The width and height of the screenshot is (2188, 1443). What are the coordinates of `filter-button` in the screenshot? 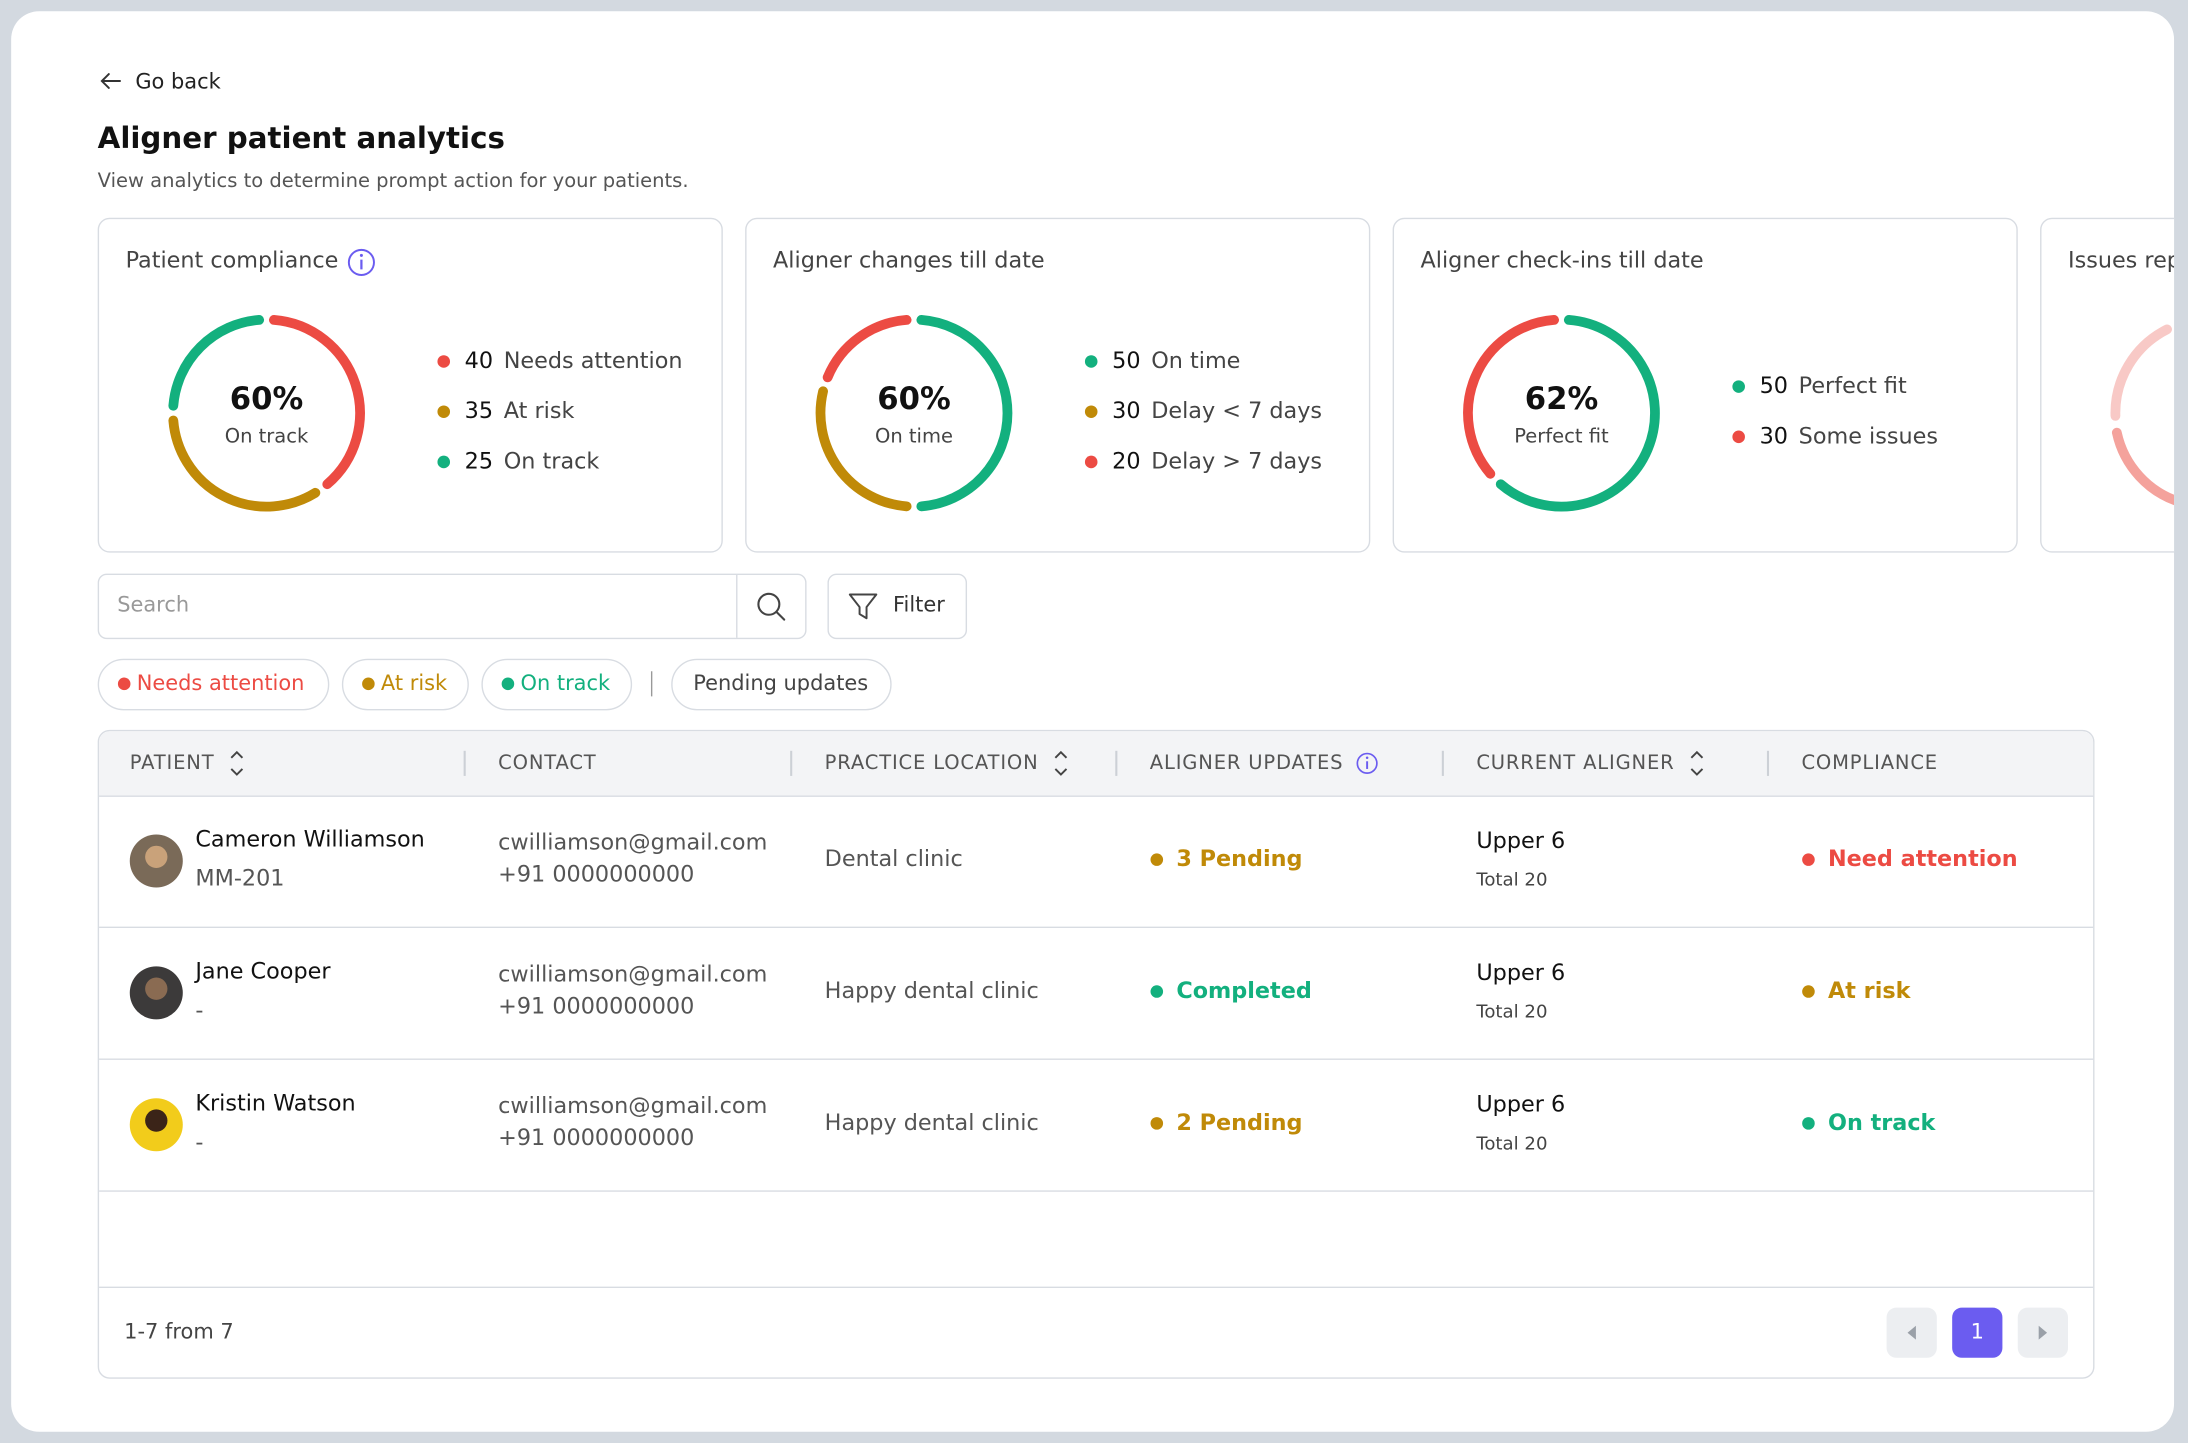 It's located at (897, 606).